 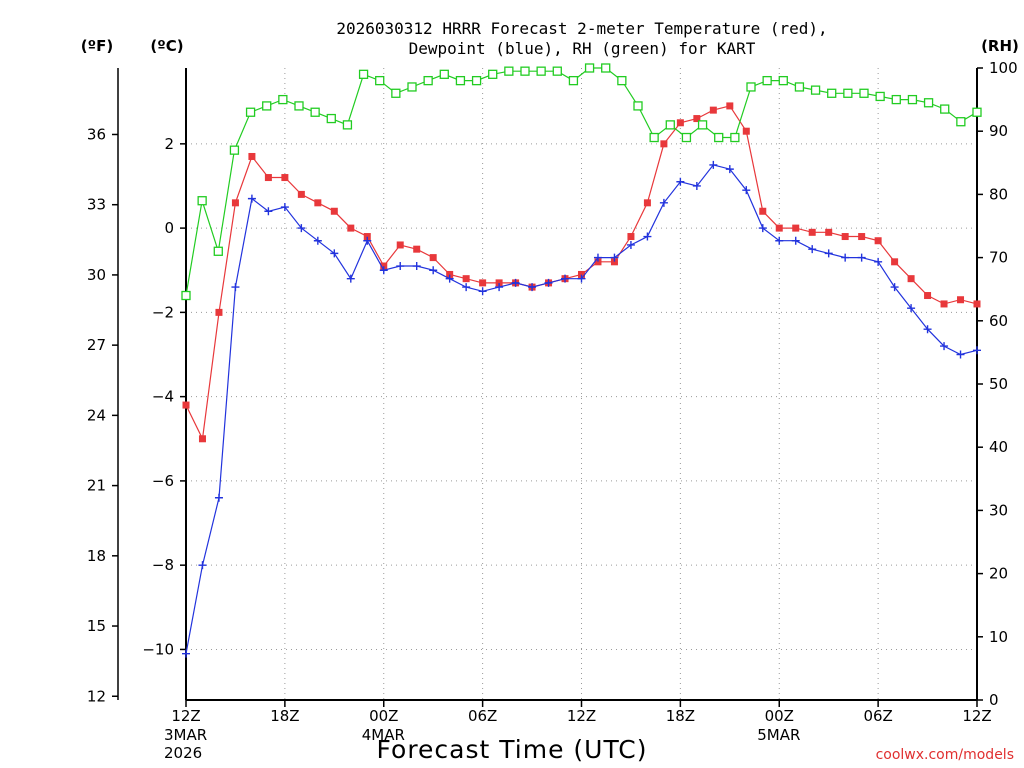 What do you see at coordinates (163, 312) in the screenshot?
I see `celsius-tick-label: −2` at bounding box center [163, 312].